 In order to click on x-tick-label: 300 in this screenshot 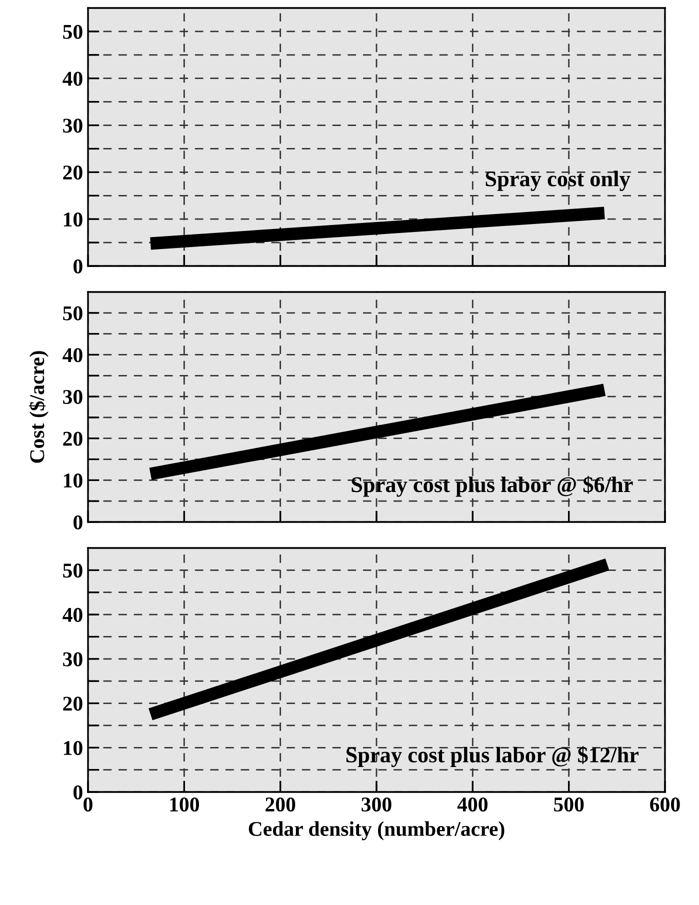, I will do `click(377, 804)`.